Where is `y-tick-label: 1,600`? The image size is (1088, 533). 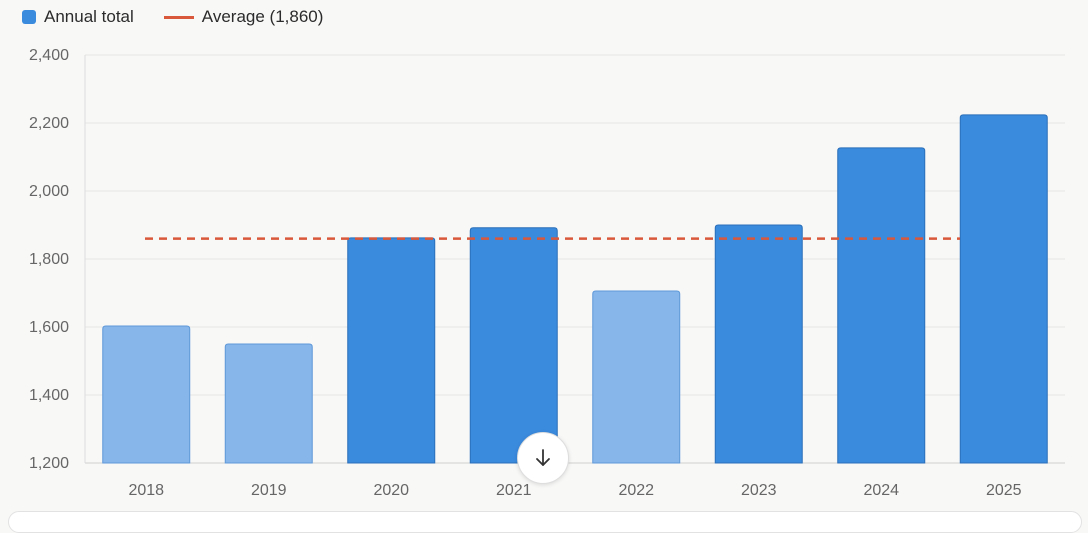 y-tick-label: 1,600 is located at coordinates (49, 327).